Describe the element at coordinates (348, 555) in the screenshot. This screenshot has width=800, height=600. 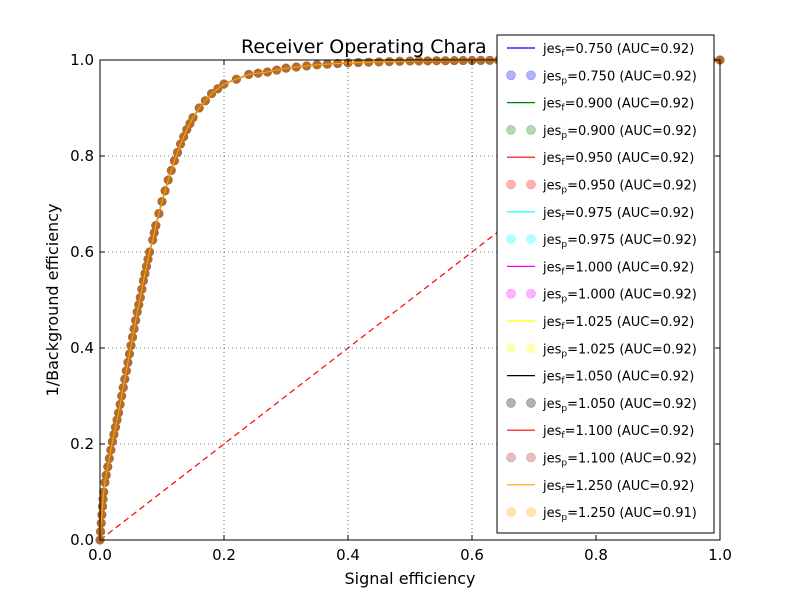
I see `x-tick-label: 0.4` at that location.